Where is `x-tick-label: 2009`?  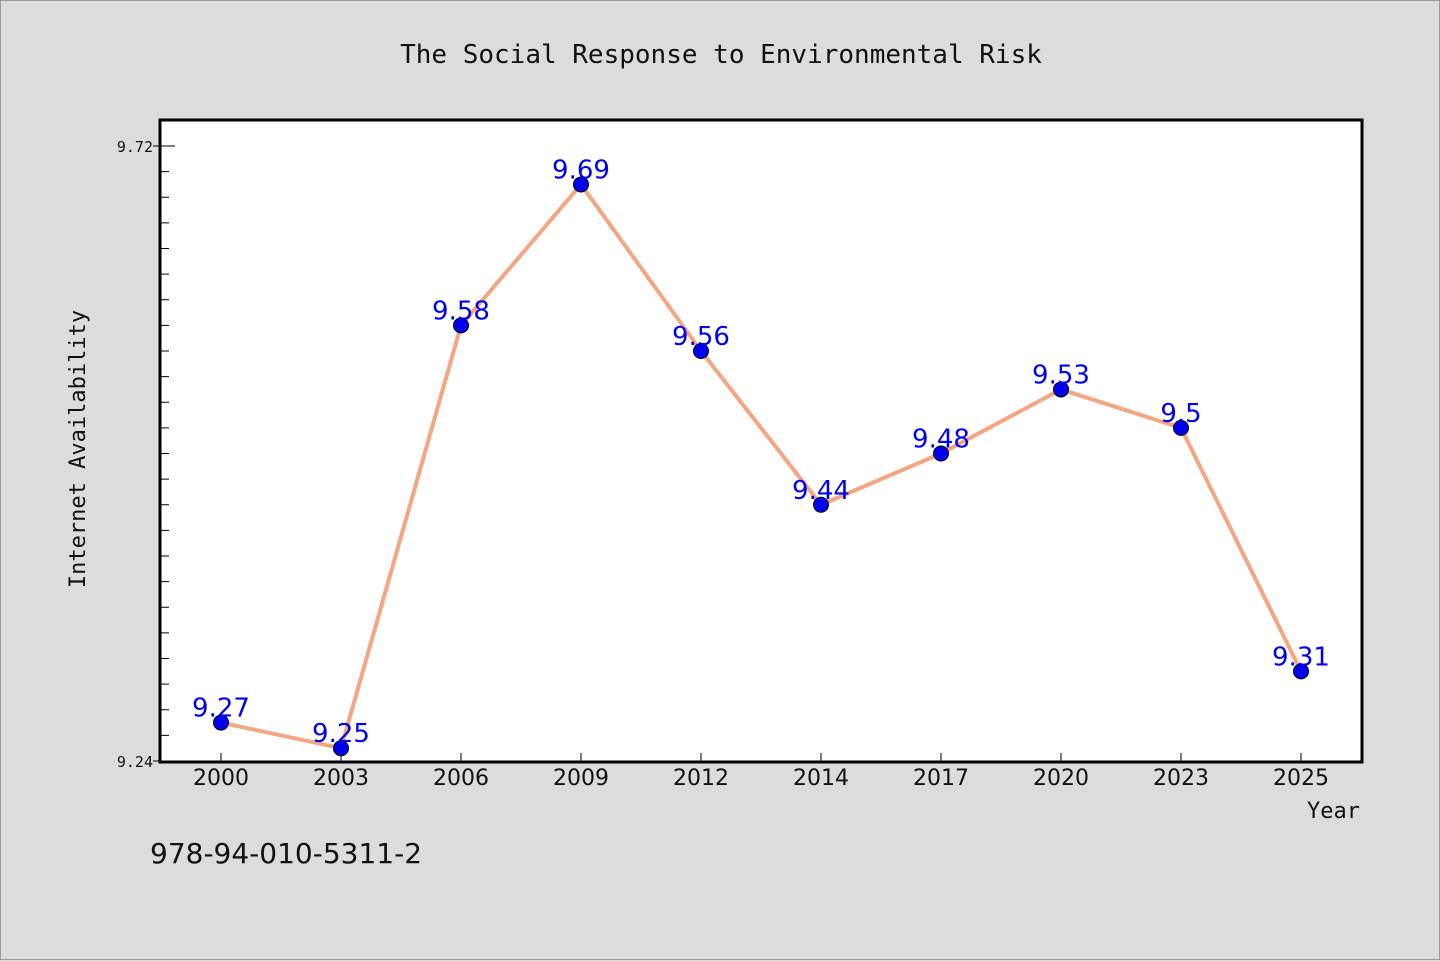 x-tick-label: 2009 is located at coordinates (581, 778).